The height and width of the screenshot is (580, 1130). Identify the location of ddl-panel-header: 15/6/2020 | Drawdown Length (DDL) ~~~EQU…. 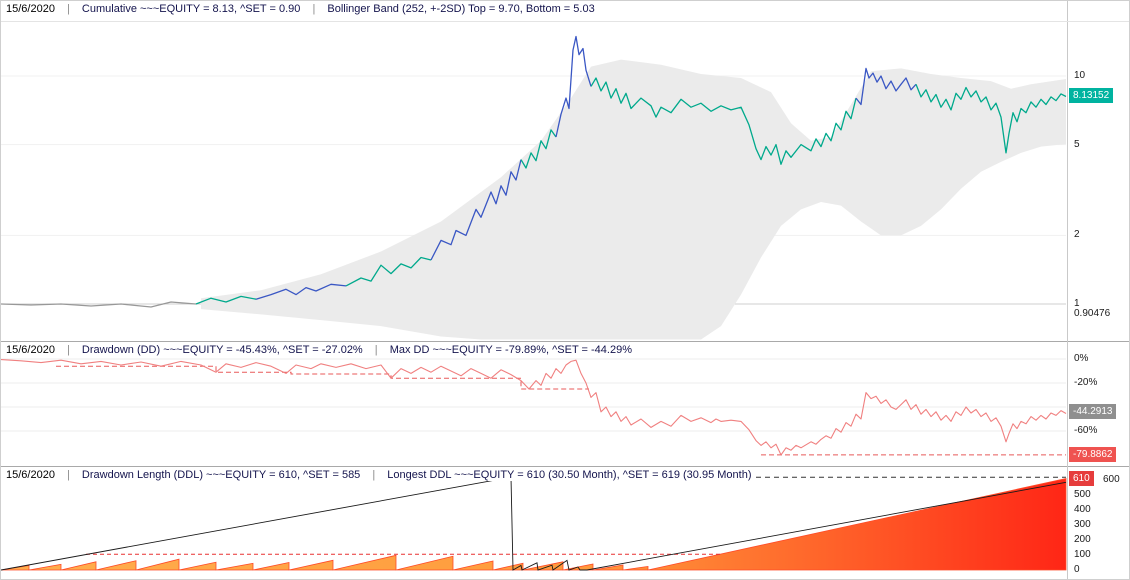
(379, 475).